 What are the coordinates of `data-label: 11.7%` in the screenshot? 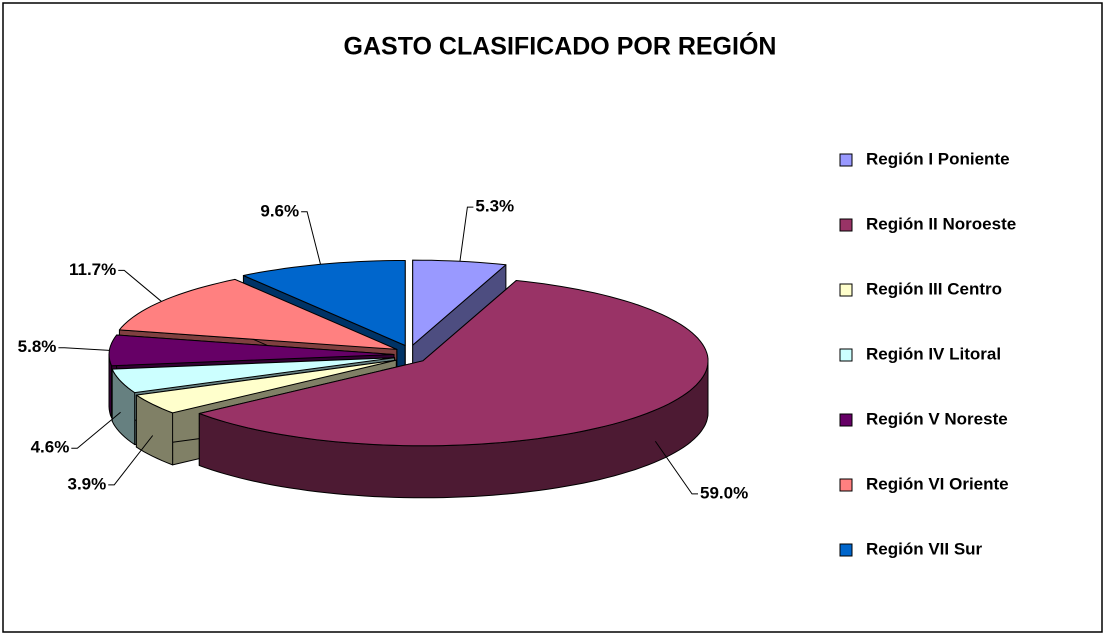 It's located at (92, 269).